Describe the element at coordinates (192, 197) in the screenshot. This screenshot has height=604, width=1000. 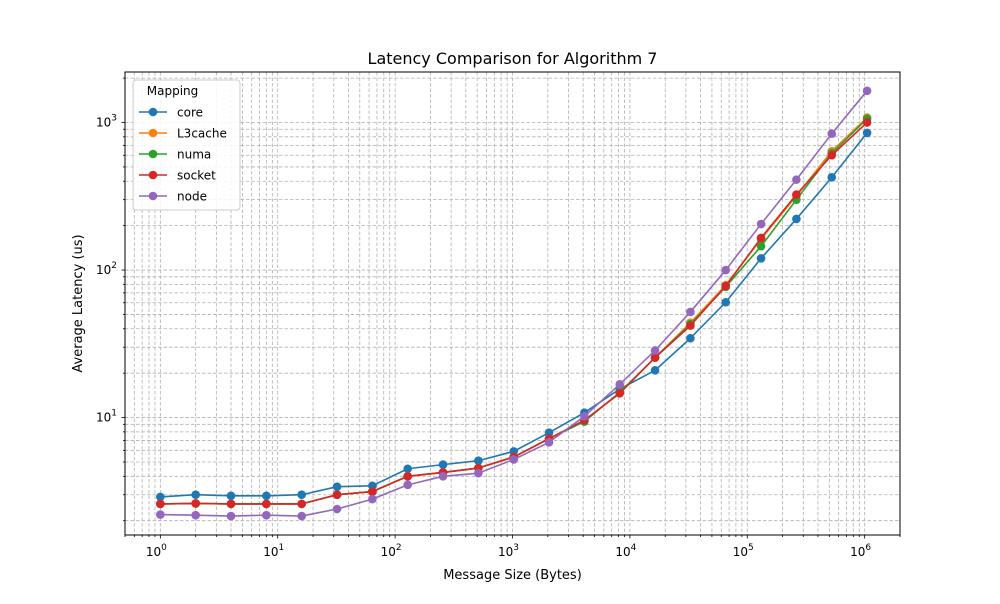
I see `legend-label-node: node` at that location.